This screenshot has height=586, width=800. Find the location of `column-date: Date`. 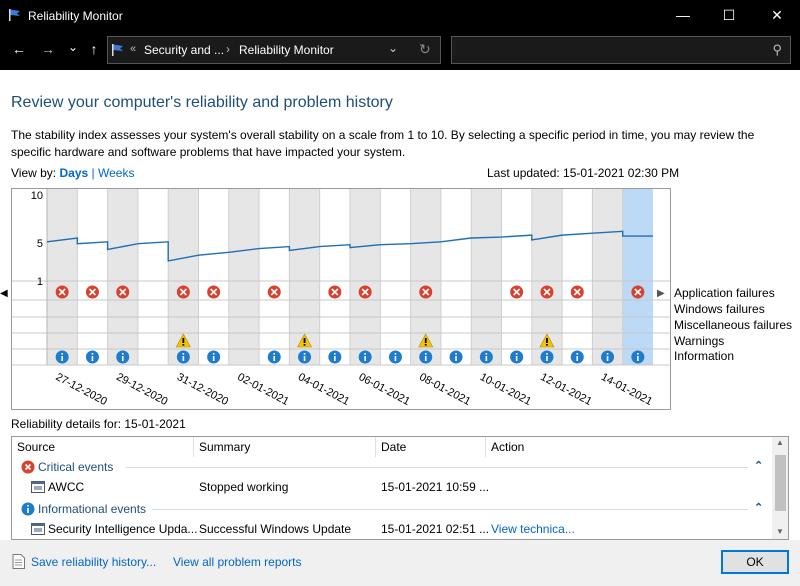

column-date: Date is located at coordinates (431, 447).